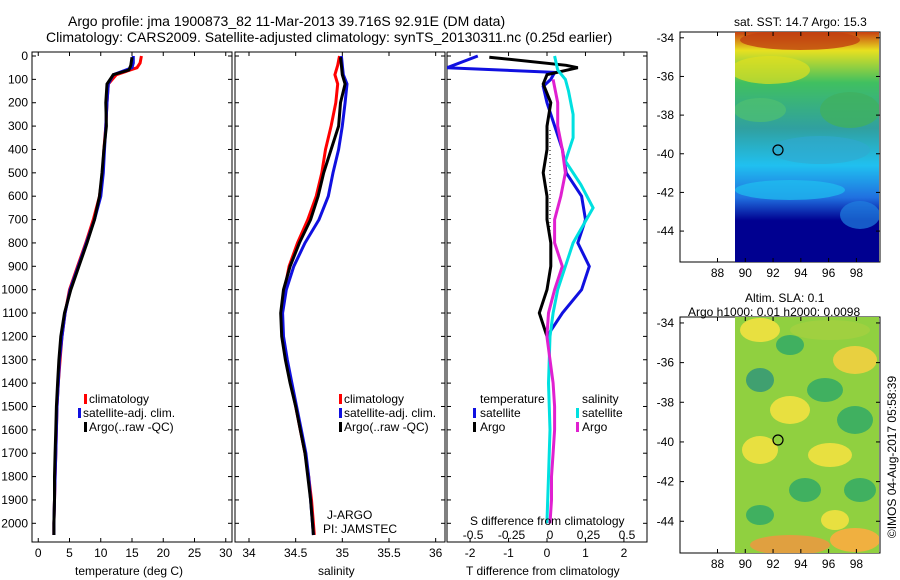 The width and height of the screenshot is (900, 580). I want to click on legend-swatch-climatology, so click(85, 399).